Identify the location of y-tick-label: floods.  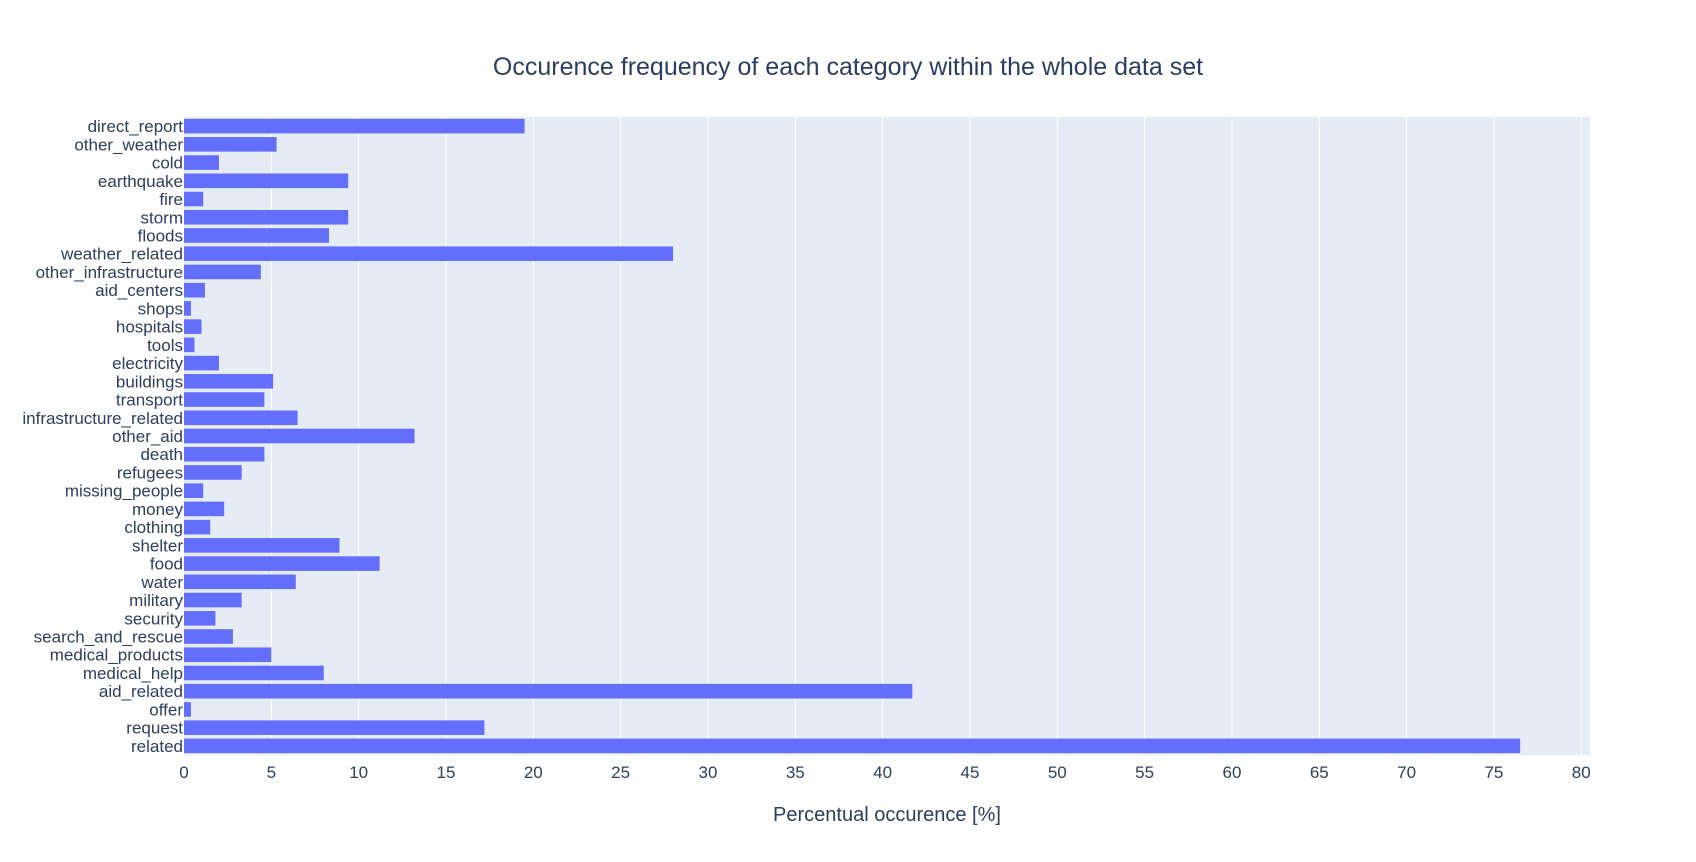
(160, 235).